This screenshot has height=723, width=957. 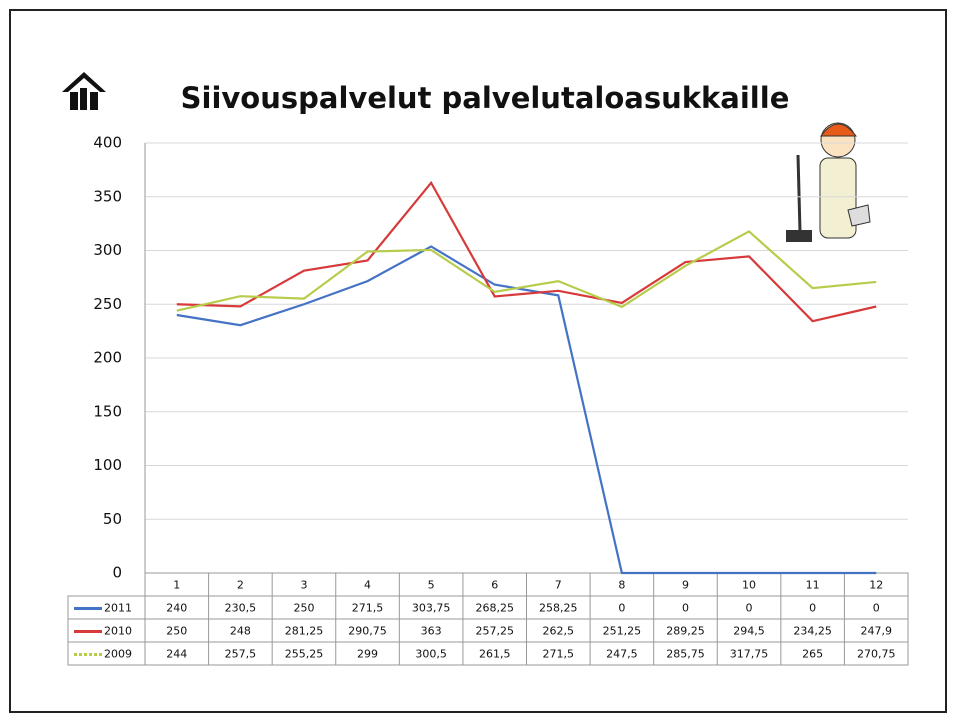 What do you see at coordinates (749, 585) in the screenshot?
I see `x-tick-label: 10` at bounding box center [749, 585].